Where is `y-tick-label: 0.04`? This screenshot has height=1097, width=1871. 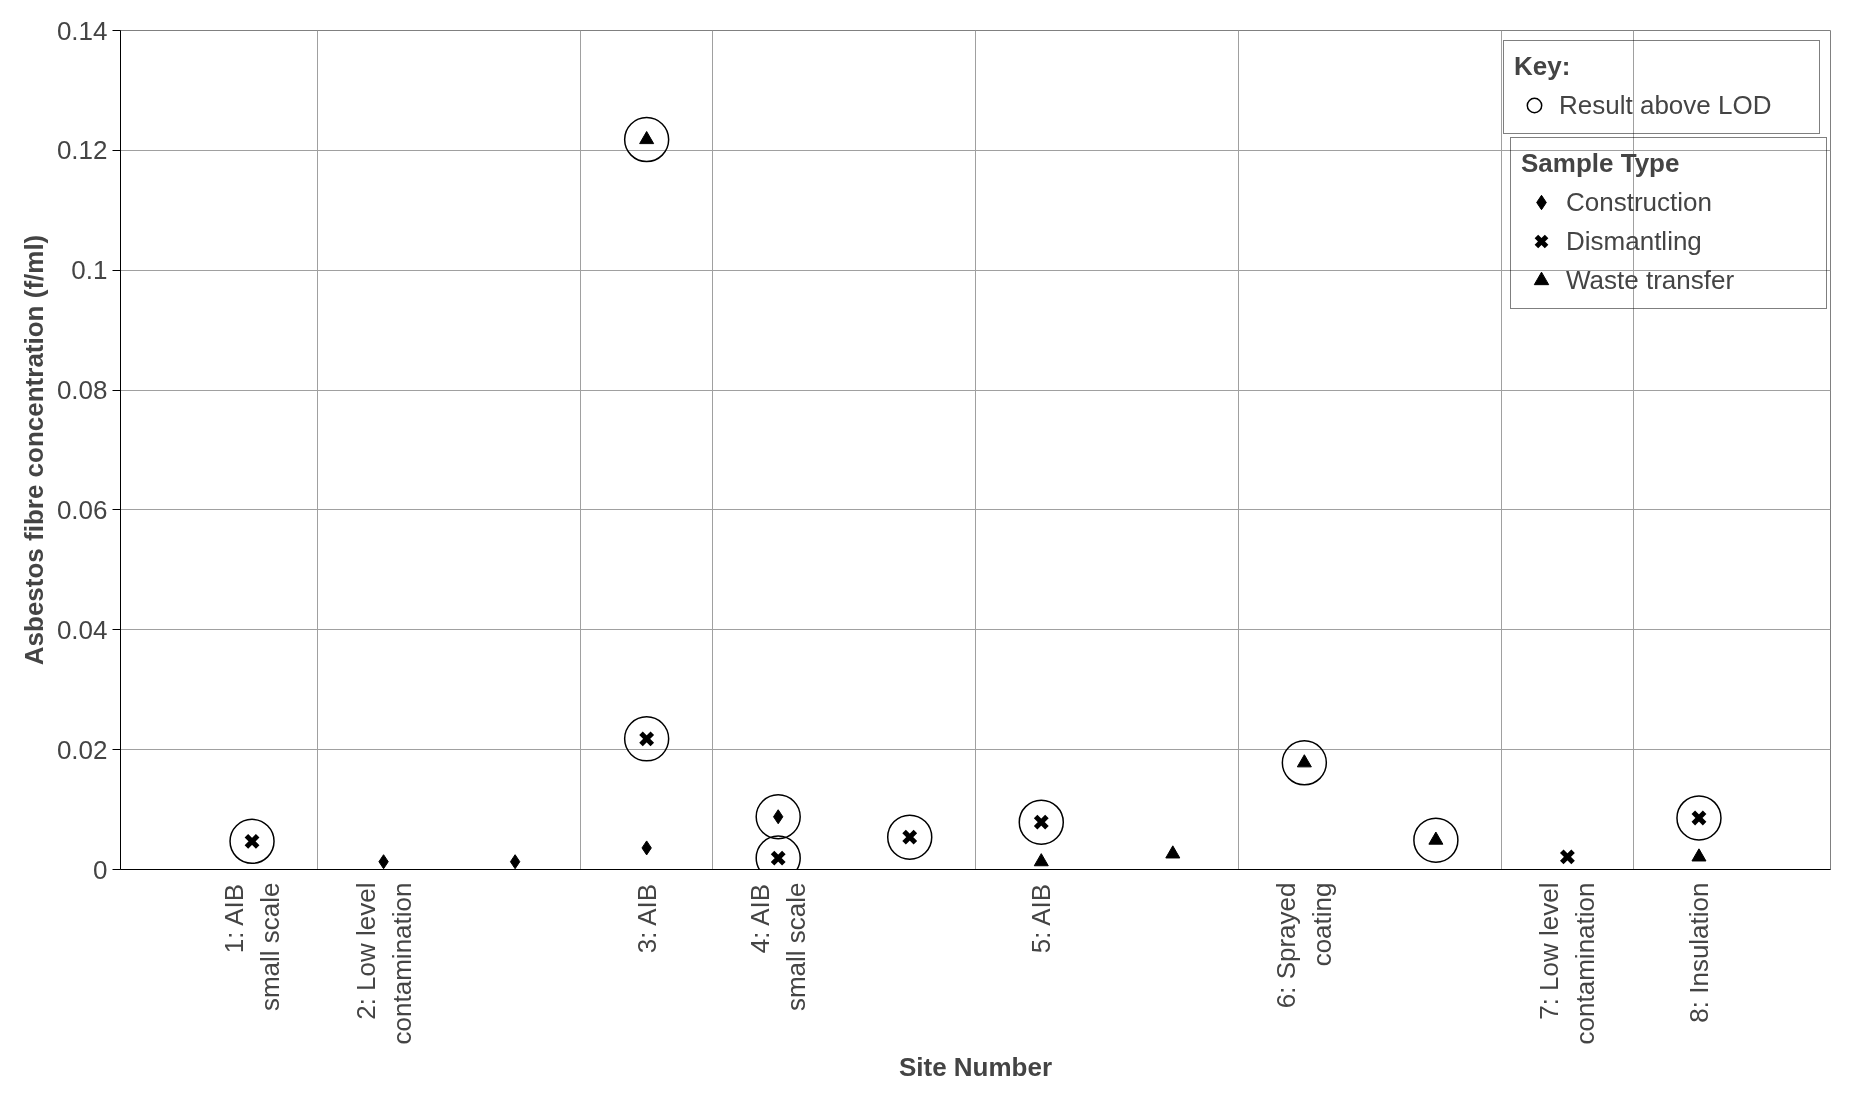 y-tick-label: 0.04 is located at coordinates (82, 629).